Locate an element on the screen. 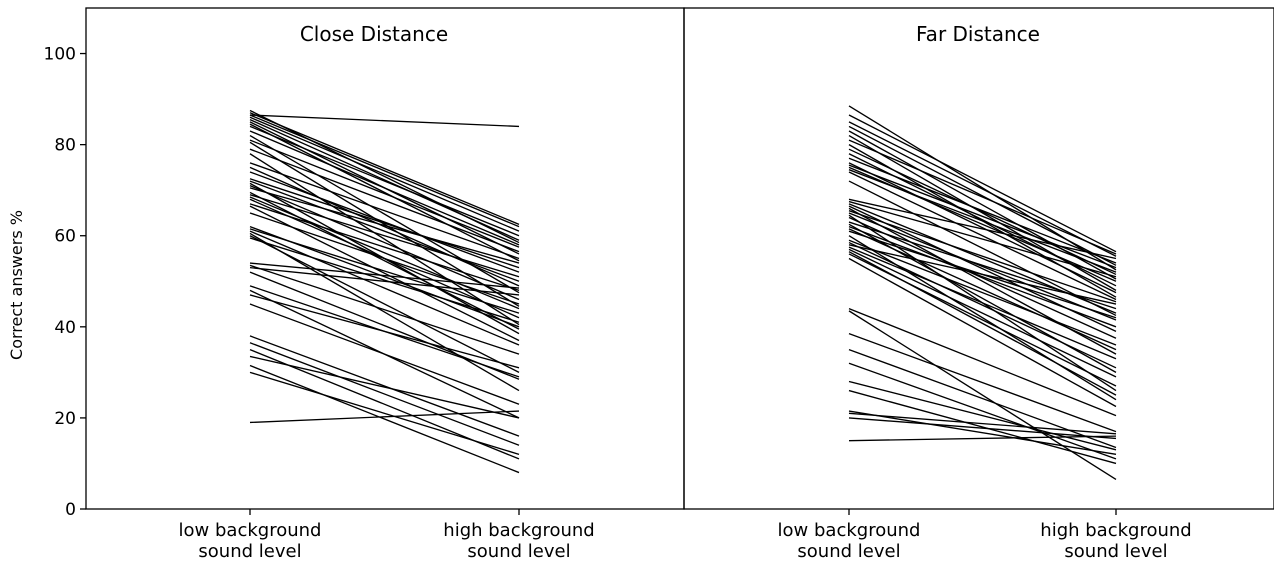 This screenshot has width=1274, height=565. panel-title: Far Distance is located at coordinates (978, 34).